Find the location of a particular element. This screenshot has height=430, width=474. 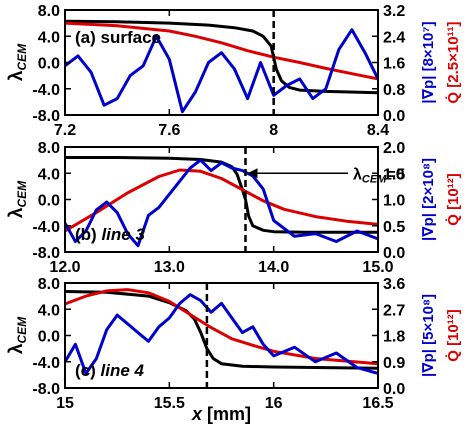

panel-label: (c) line 4 is located at coordinates (110, 370).